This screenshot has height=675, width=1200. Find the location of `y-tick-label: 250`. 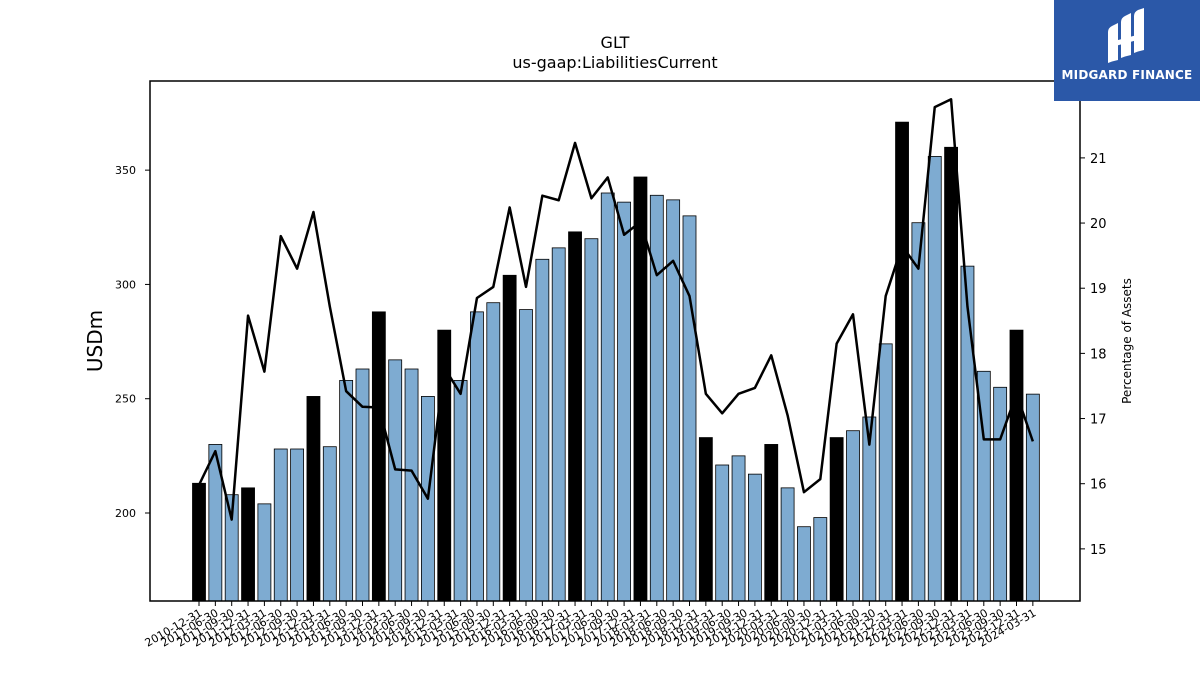

y-tick-label: 250 is located at coordinates (125, 399).